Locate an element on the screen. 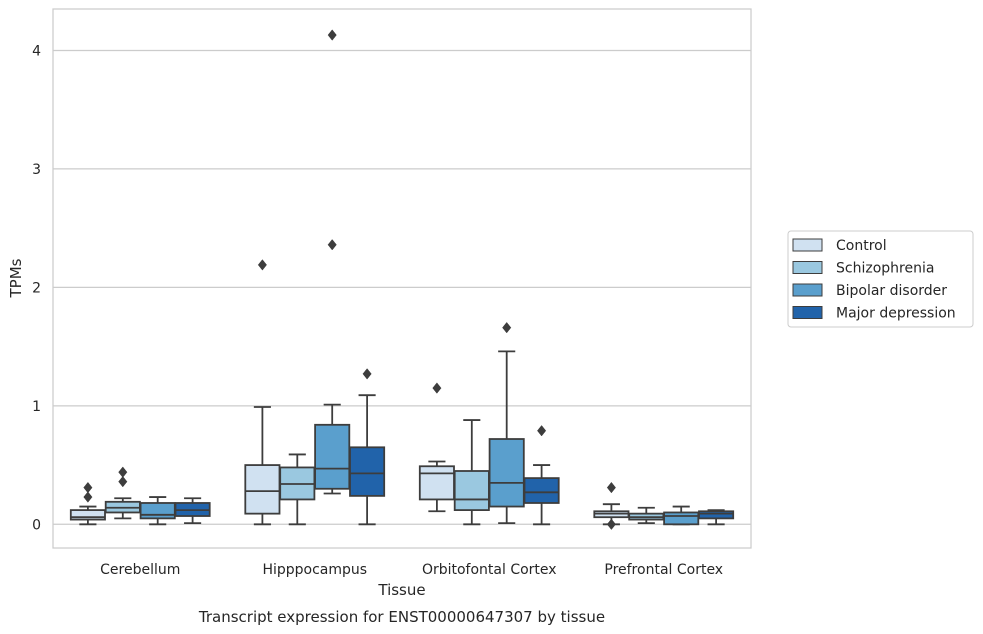 This screenshot has height=634, width=983. legend-item-schizophrenia: Schizophrenia is located at coordinates (863, 269).